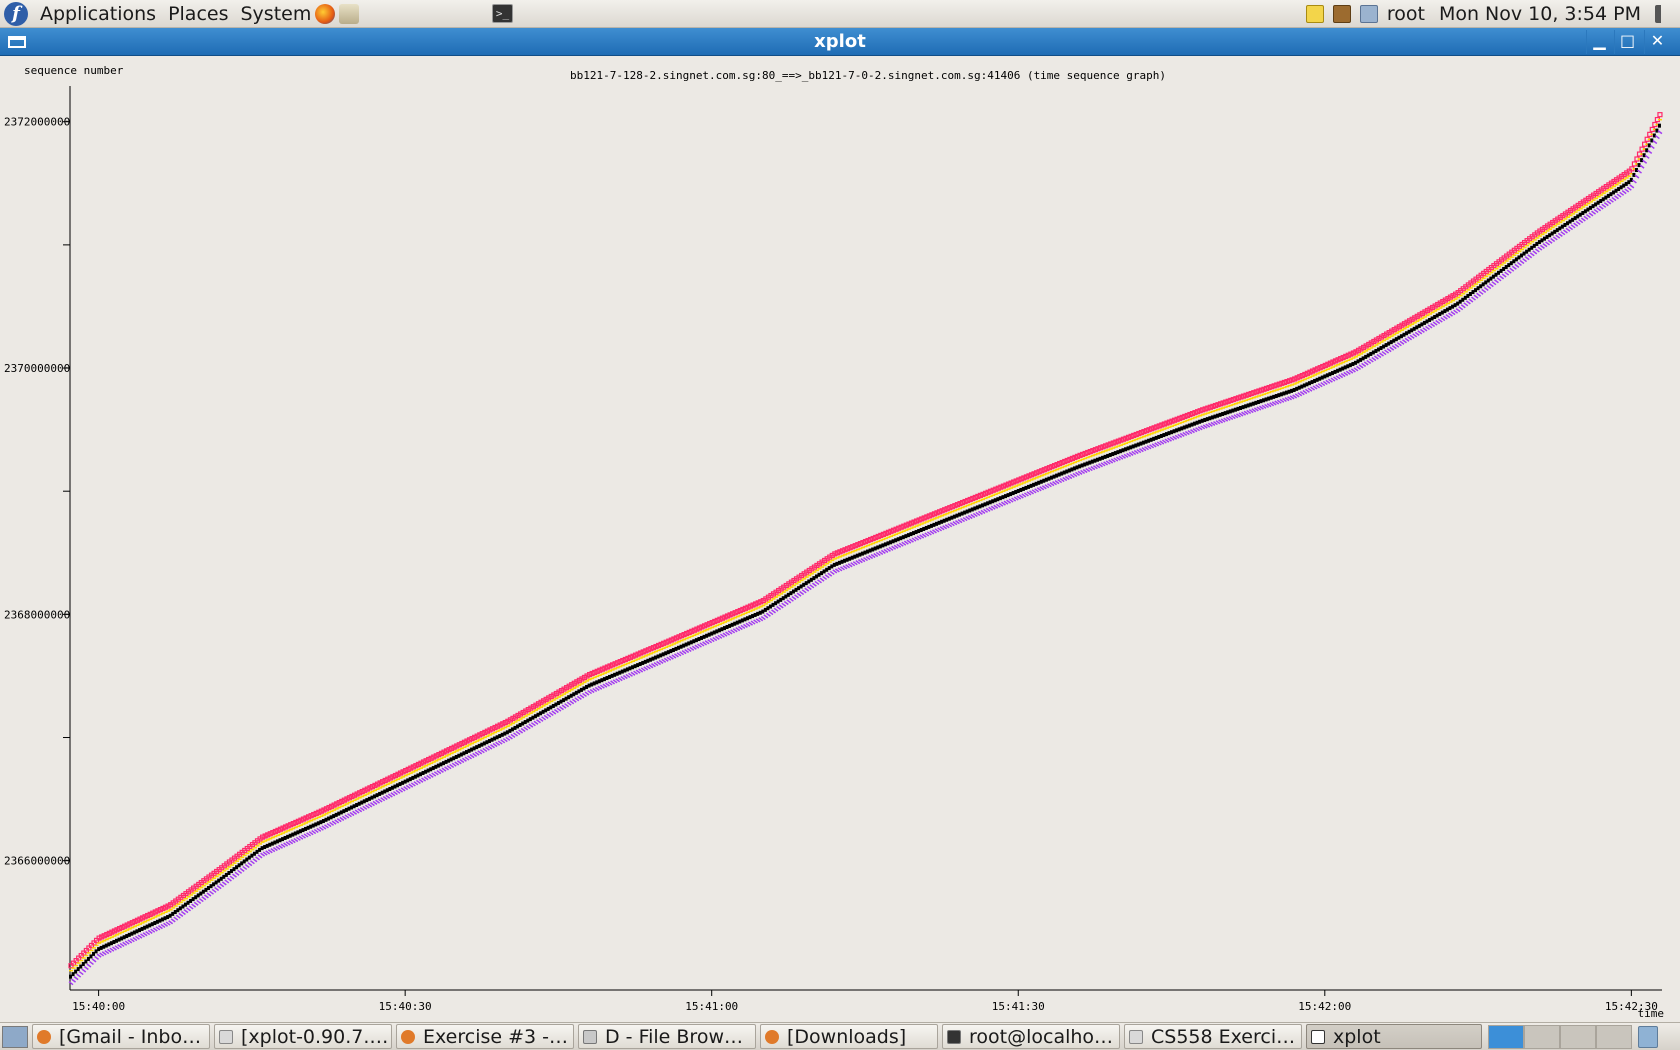 This screenshot has height=1050, width=1680. I want to click on clock: Mon Nov 10, 3:54 PM, so click(1539, 14).